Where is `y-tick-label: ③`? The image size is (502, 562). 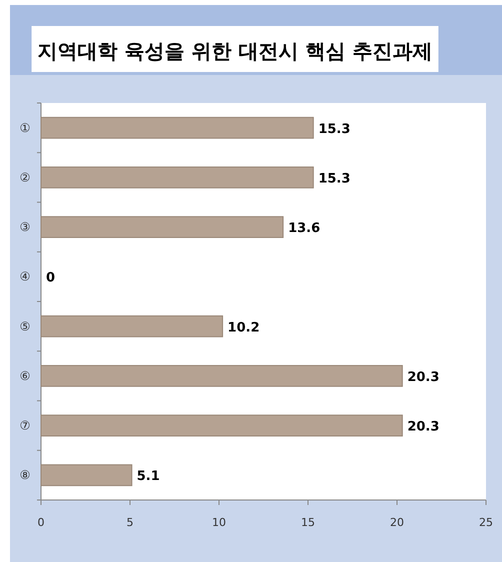 y-tick-label: ③ is located at coordinates (25, 227).